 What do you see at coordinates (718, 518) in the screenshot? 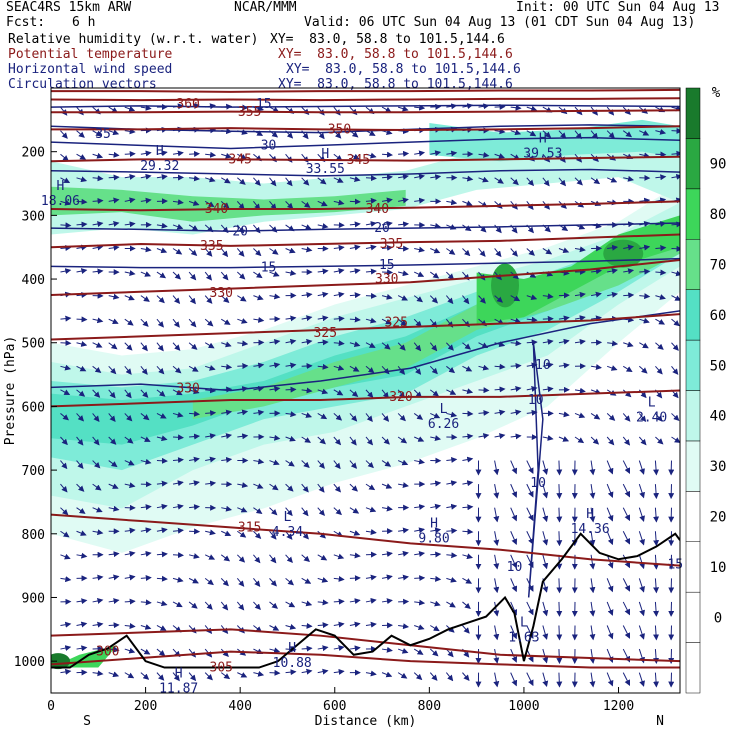
I see `colorbar-label-2: 20` at bounding box center [718, 518].